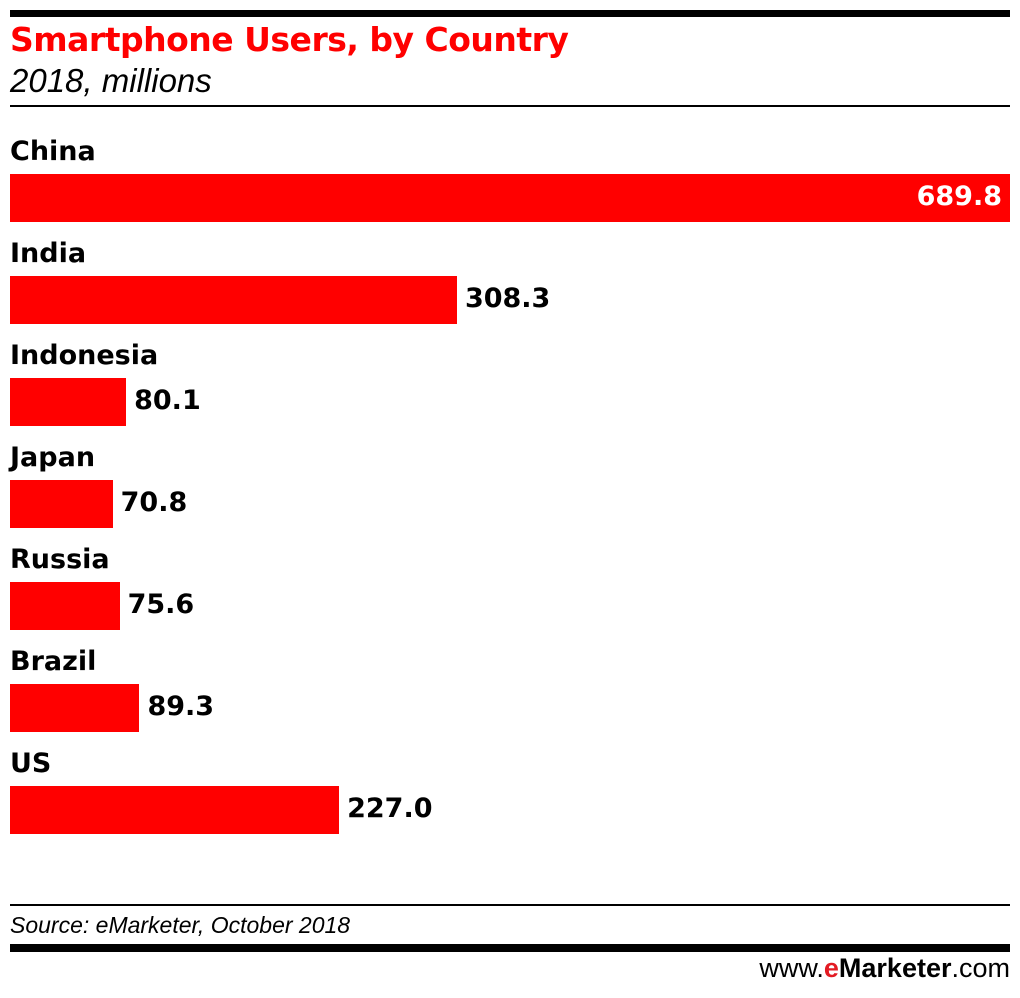  What do you see at coordinates (111, 80) in the screenshot?
I see `chart-subtitle: 2018, millions` at bounding box center [111, 80].